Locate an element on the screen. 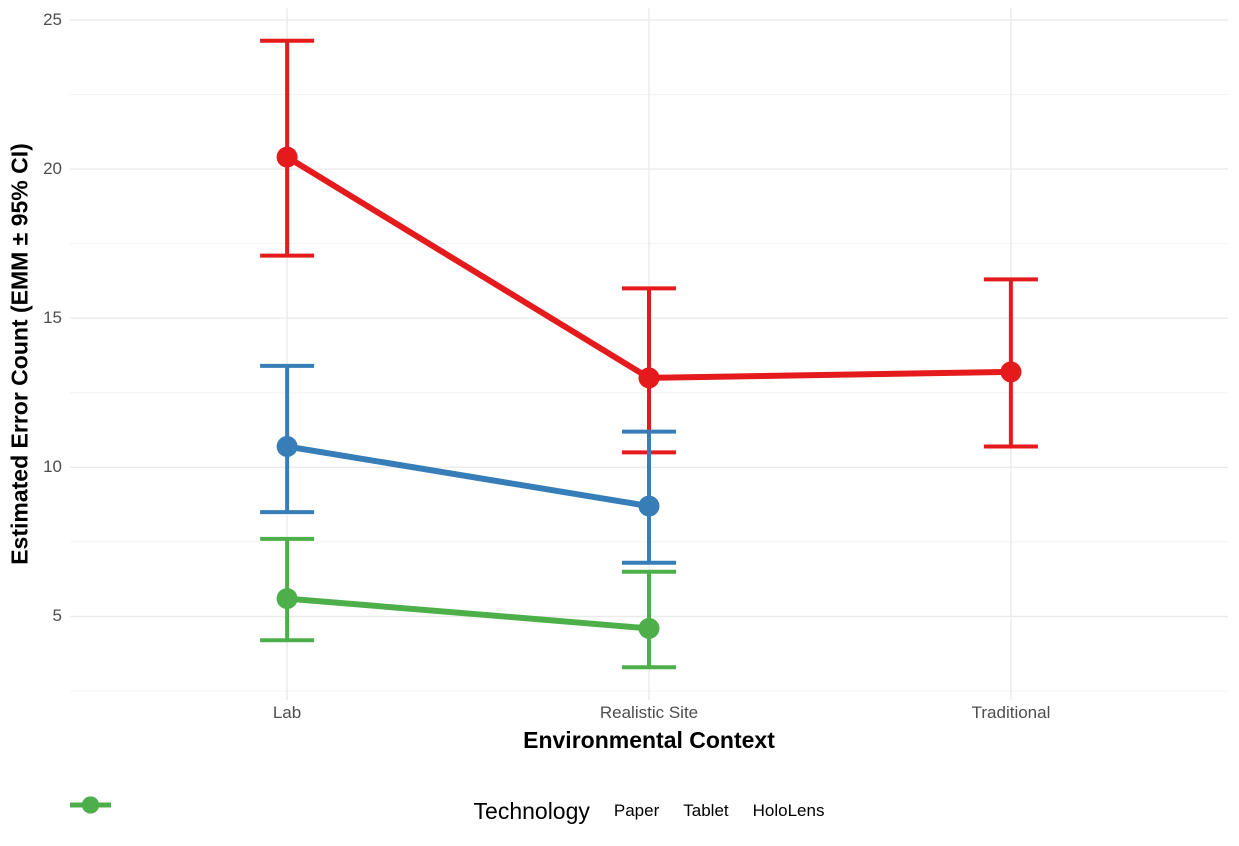 The height and width of the screenshot is (846, 1239). data-point-paper-traditional is located at coordinates (1011, 372).